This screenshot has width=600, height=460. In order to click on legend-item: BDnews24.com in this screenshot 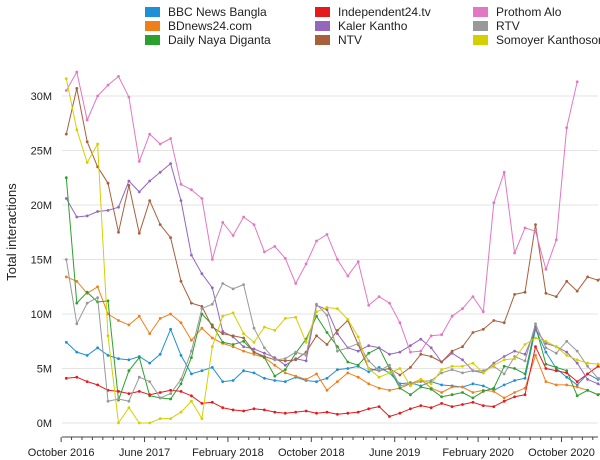, I will do `click(198, 26)`.